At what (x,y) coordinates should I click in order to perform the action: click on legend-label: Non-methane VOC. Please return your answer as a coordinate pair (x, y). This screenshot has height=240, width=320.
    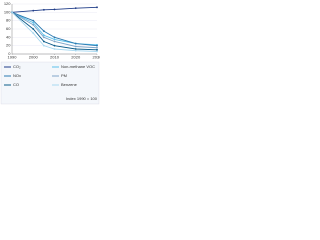
    Looking at the image, I should click on (78, 66).